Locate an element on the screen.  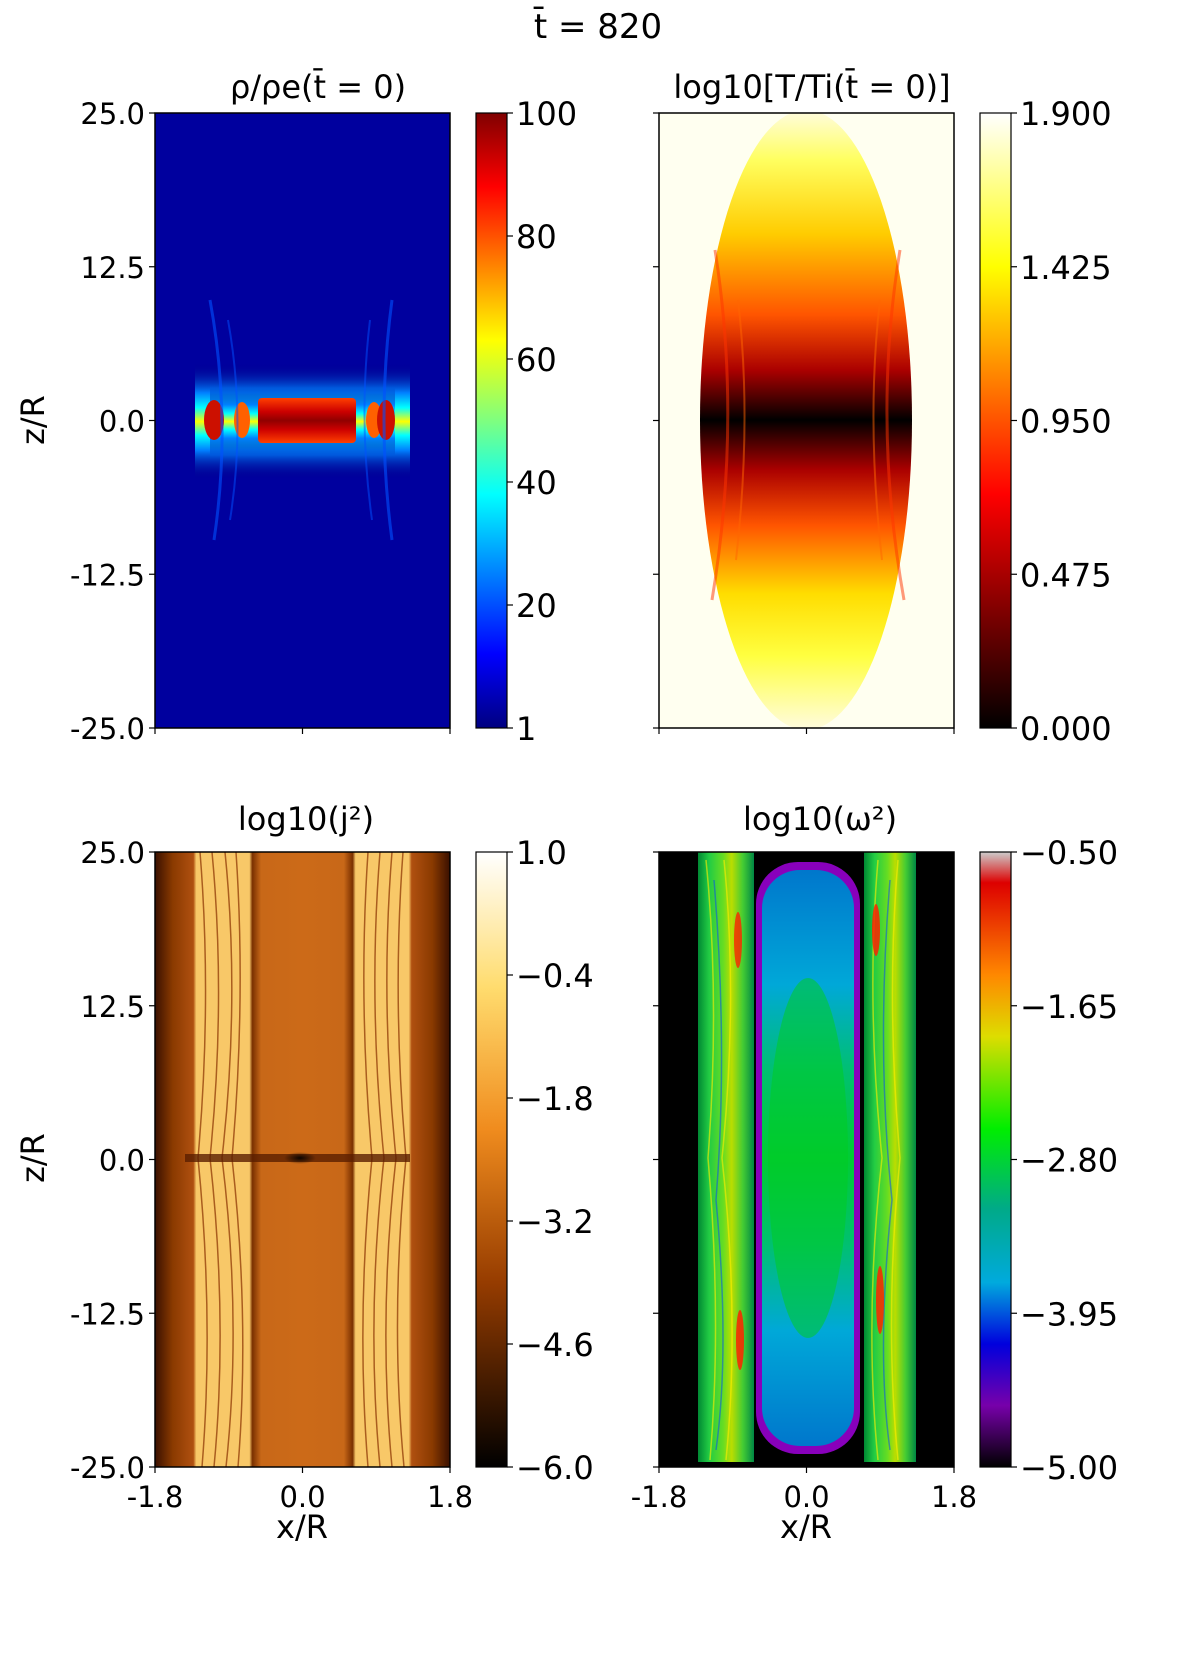
colorbar-tick-label: −3.95 is located at coordinates (1069, 1314).